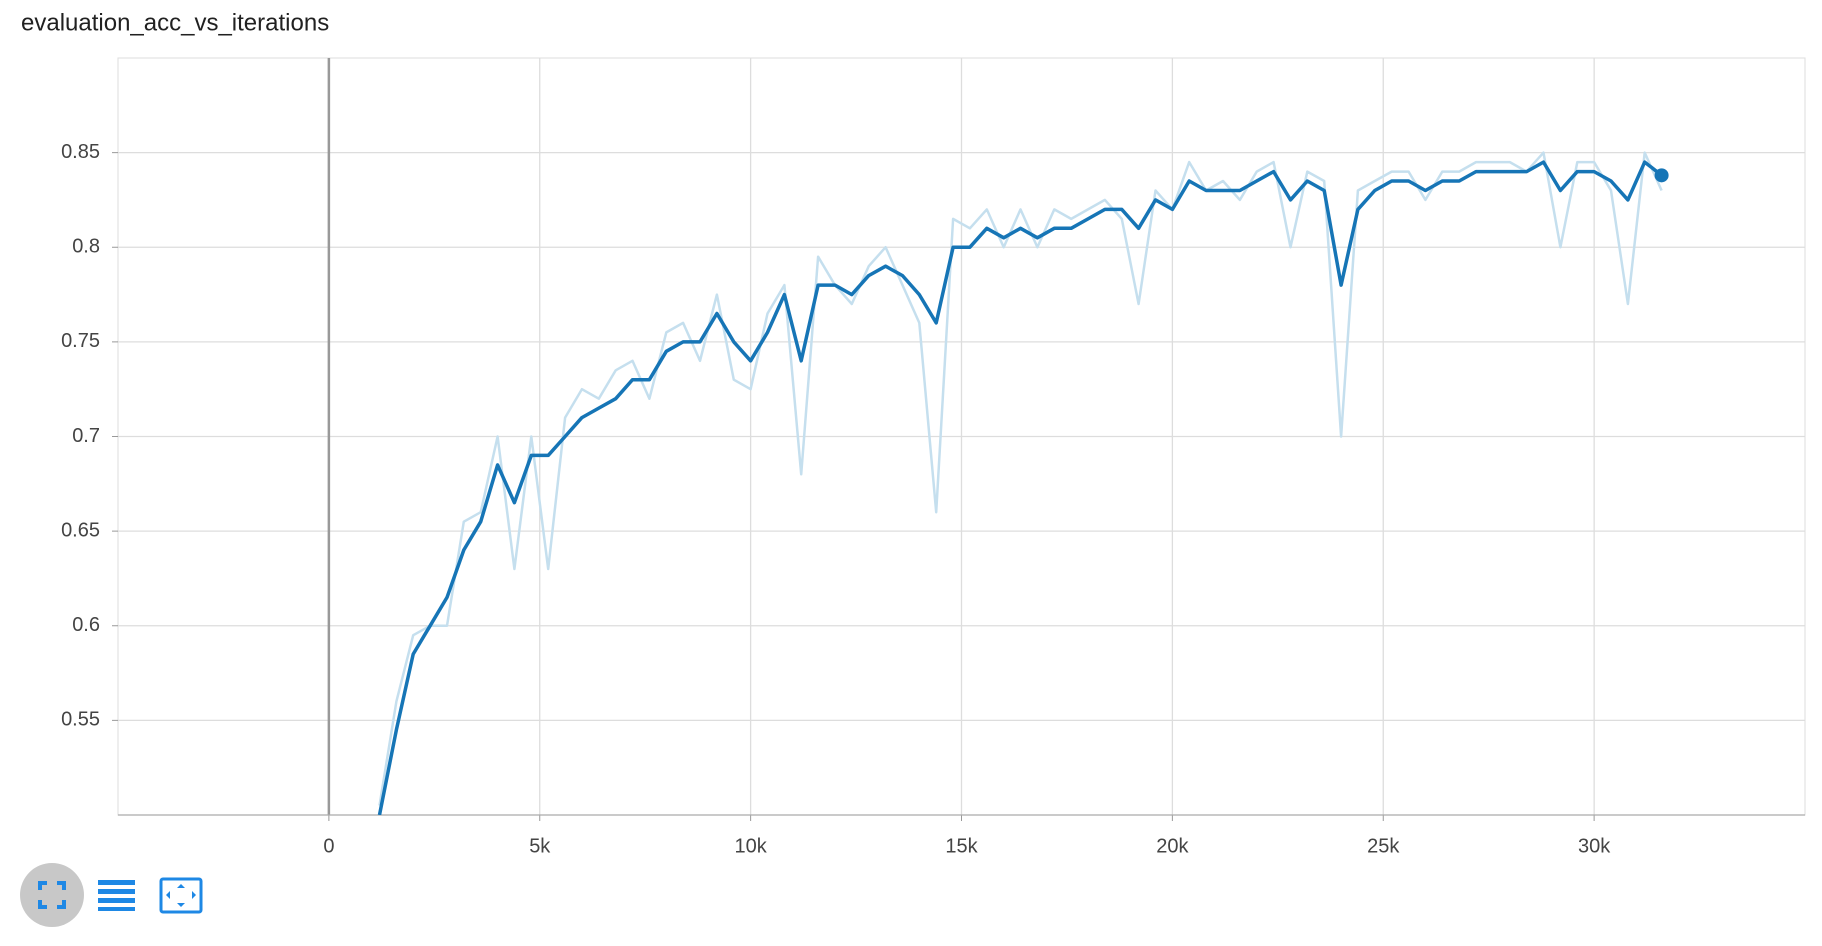 The width and height of the screenshot is (1822, 946). Describe the element at coordinates (181, 895) in the screenshot. I see `fit-domain-button` at that location.